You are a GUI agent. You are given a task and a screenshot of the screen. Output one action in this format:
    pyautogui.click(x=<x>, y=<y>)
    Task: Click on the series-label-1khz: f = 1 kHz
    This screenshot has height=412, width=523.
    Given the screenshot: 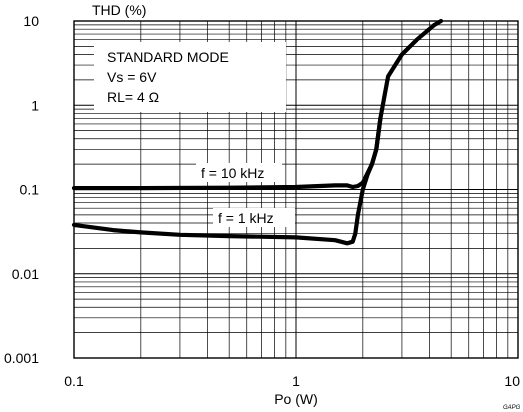 What is the action you would take?
    pyautogui.click(x=254, y=217)
    